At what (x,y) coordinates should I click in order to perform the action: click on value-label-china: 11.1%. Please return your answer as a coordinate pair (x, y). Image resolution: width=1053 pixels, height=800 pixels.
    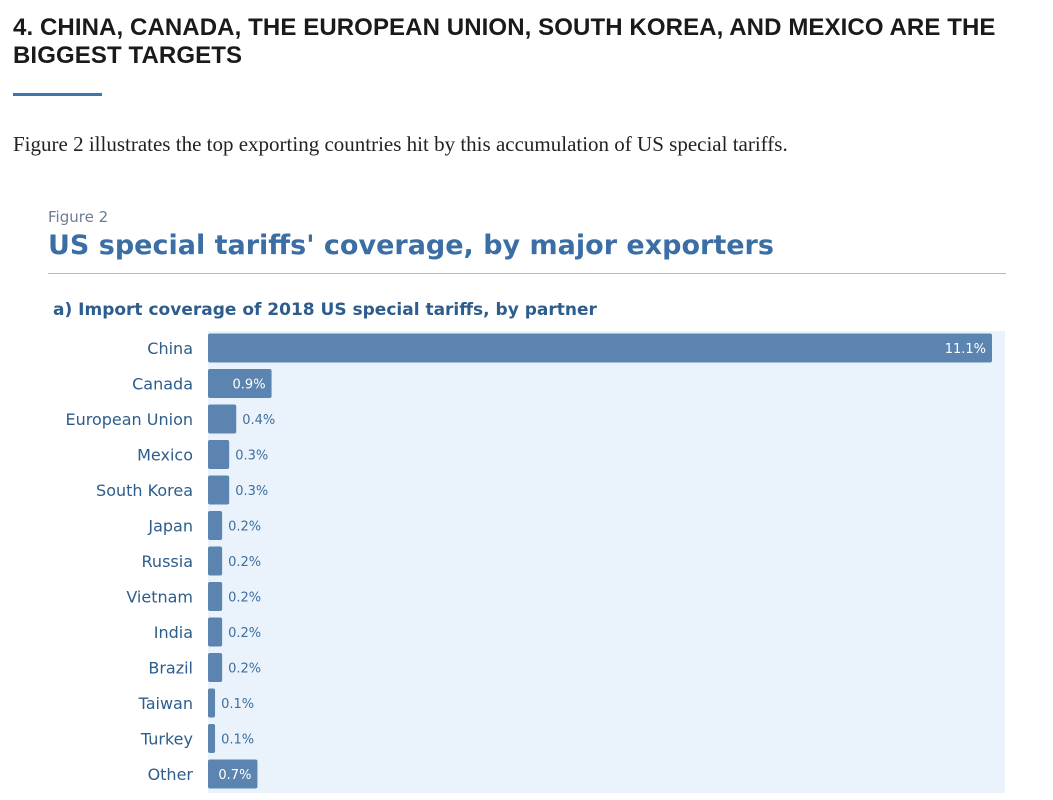
    Looking at the image, I should click on (965, 349).